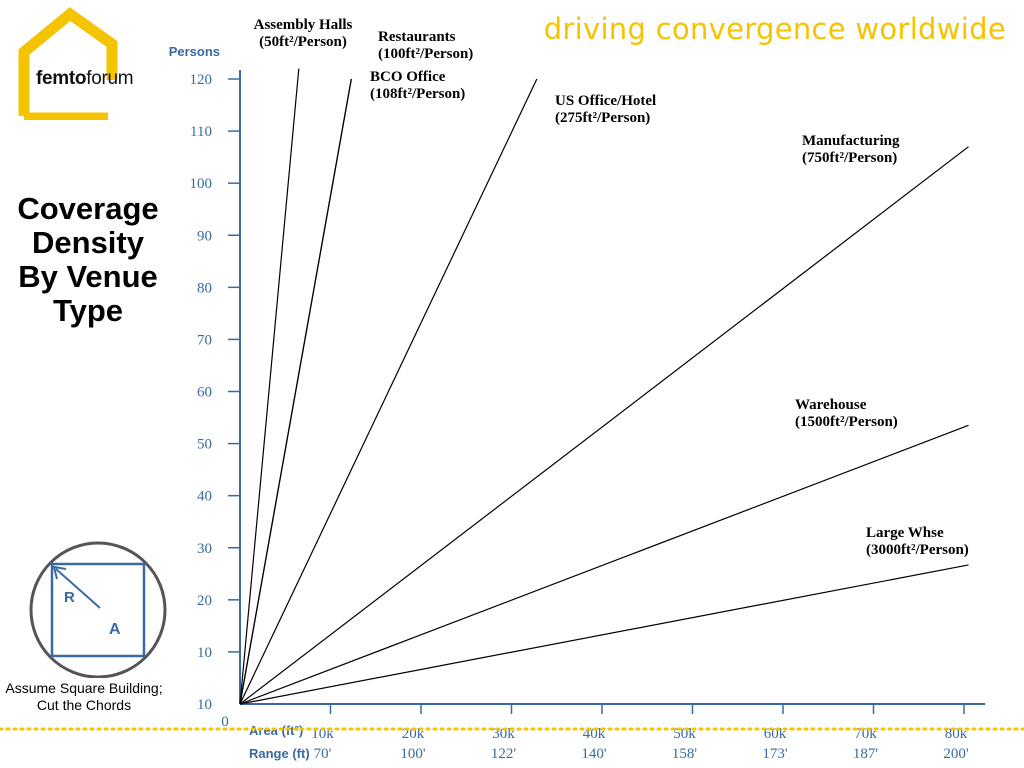 Image resolution: width=1024 pixels, height=768 pixels. I want to click on x-range-label: 122', so click(504, 754).